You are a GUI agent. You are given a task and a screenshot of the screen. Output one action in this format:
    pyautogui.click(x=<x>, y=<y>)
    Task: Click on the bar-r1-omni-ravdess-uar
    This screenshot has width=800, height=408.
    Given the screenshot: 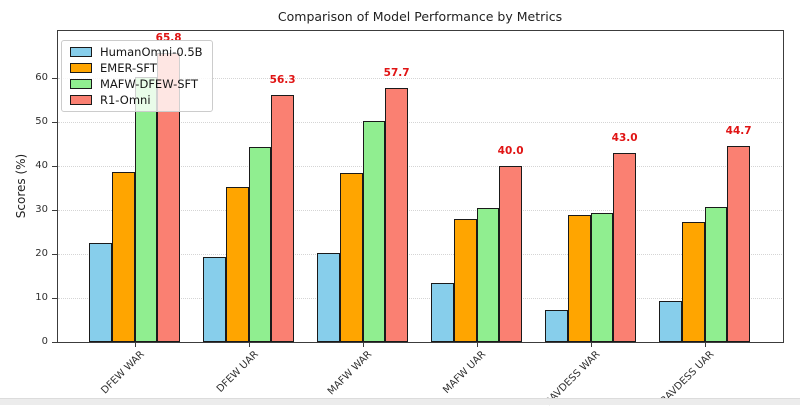 What is the action you would take?
    pyautogui.click(x=738, y=243)
    